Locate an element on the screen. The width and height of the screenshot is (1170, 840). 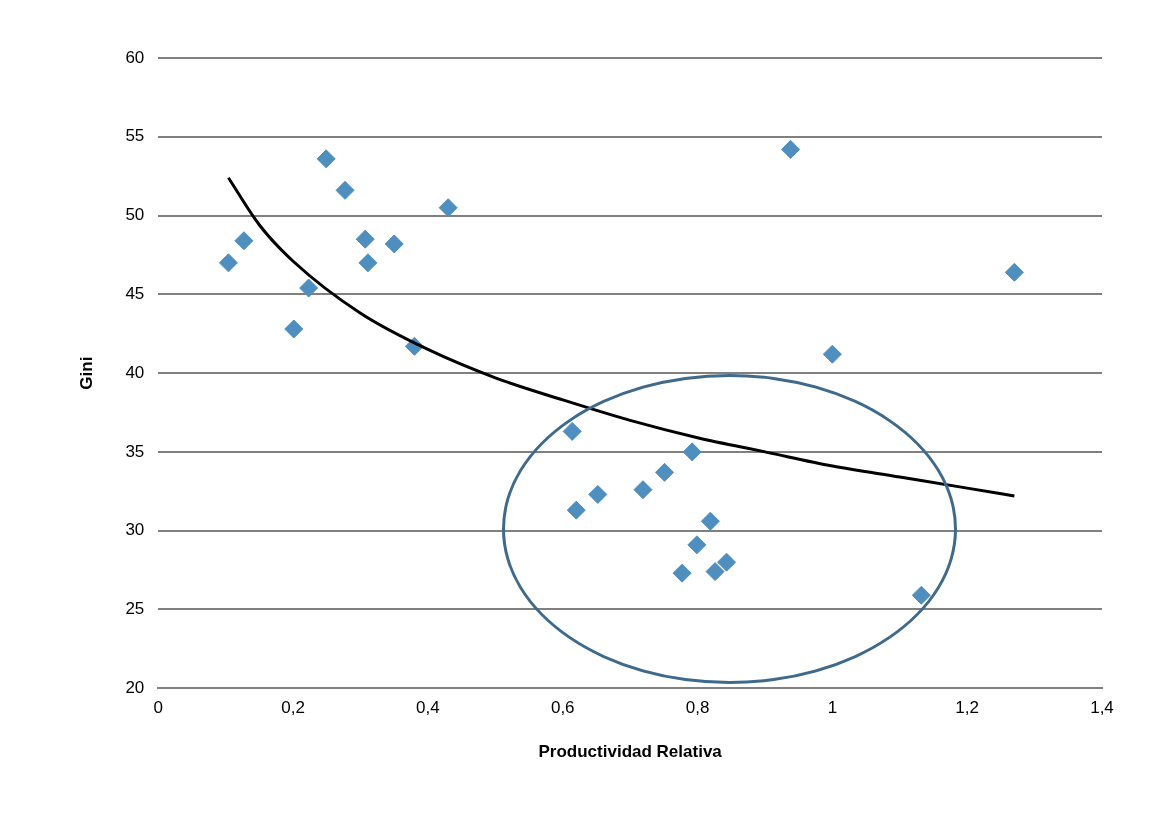
x-axis-title: Productividad Relativa is located at coordinates (630, 752).